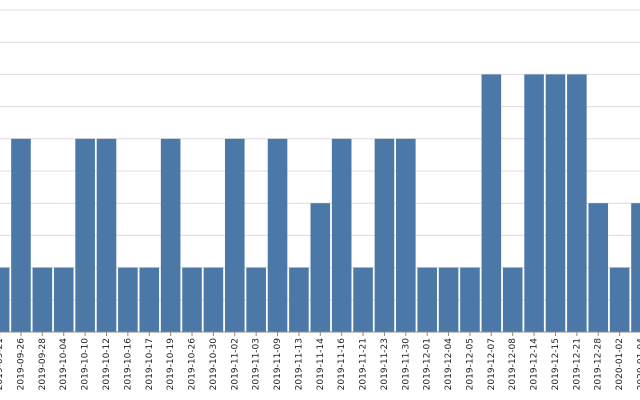 The image size is (640, 400). What do you see at coordinates (64, 364) in the screenshot?
I see `x-tick-label: 2019-10-04` at bounding box center [64, 364].